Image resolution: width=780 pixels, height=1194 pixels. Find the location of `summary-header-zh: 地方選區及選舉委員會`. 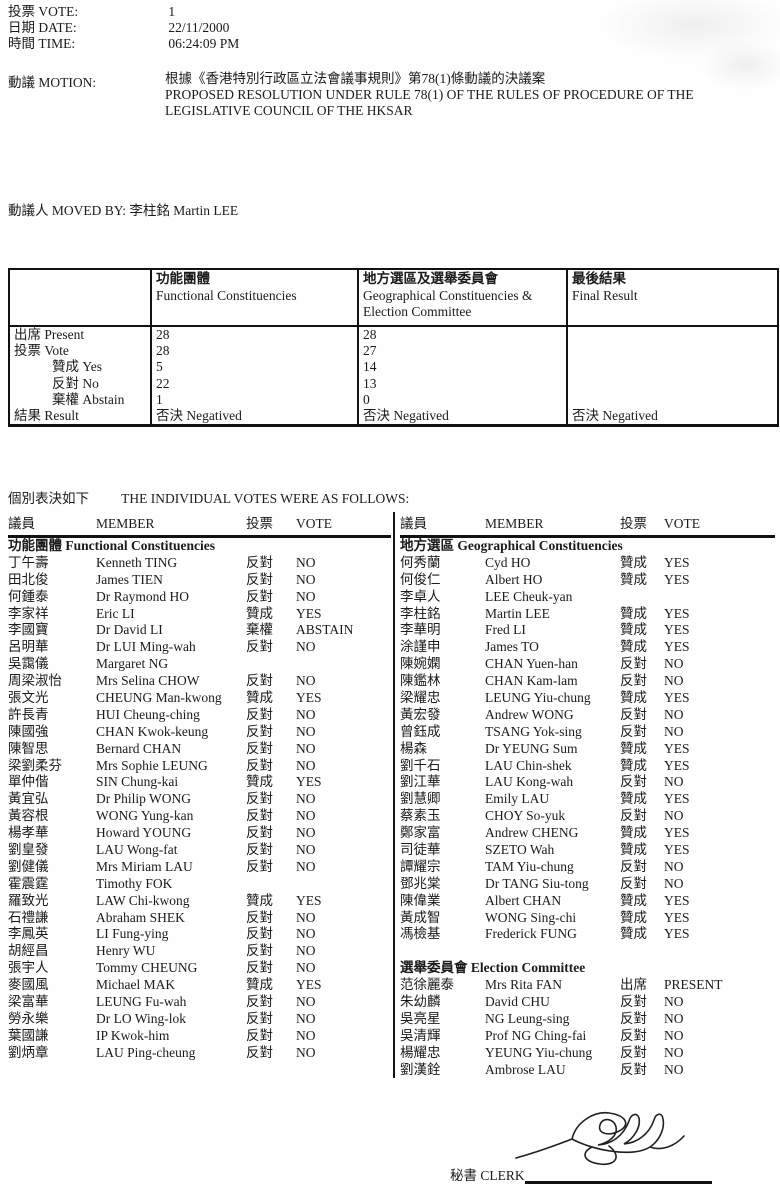

summary-header-zh: 地方選區及選舉委員會 is located at coordinates (430, 278).